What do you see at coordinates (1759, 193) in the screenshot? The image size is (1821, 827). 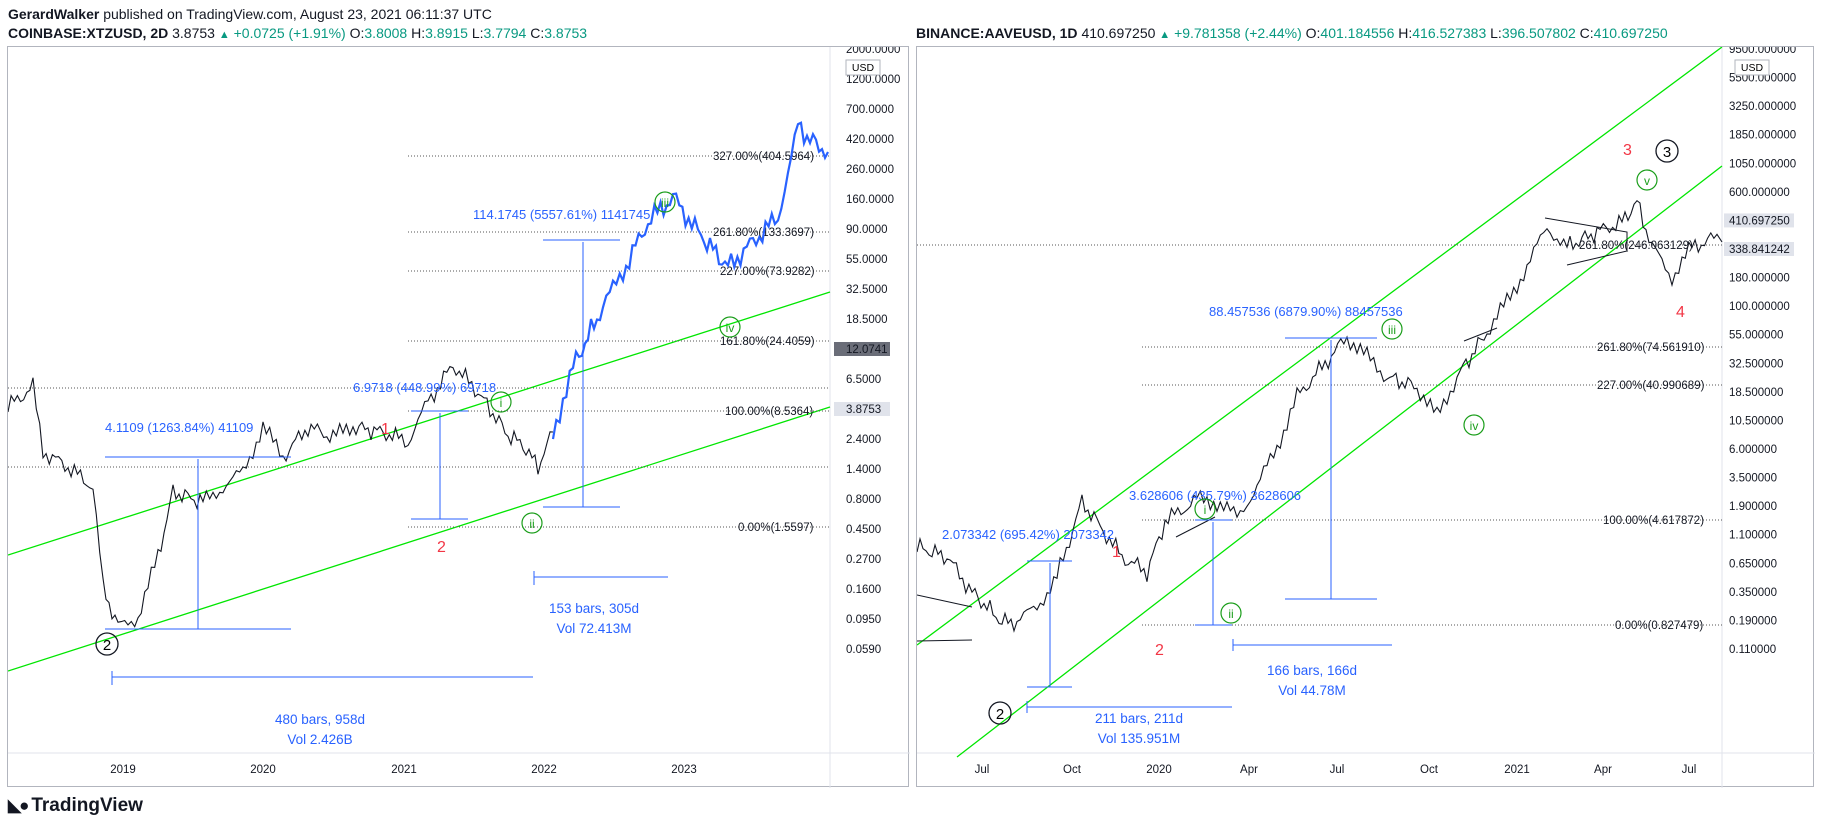 I see `price-tick: 600.000000` at bounding box center [1759, 193].